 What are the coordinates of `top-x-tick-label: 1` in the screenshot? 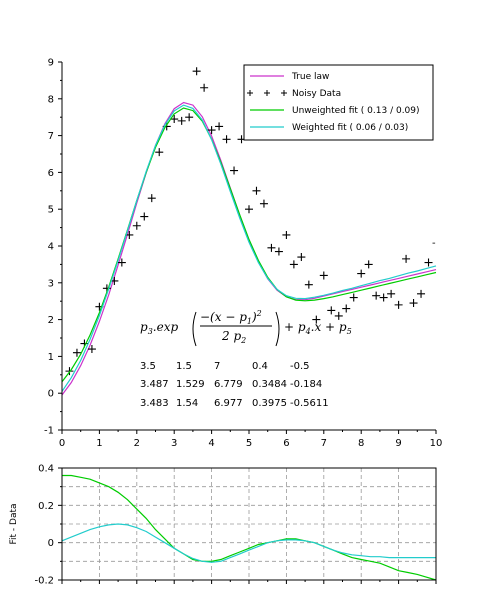 It's located at (99, 443).